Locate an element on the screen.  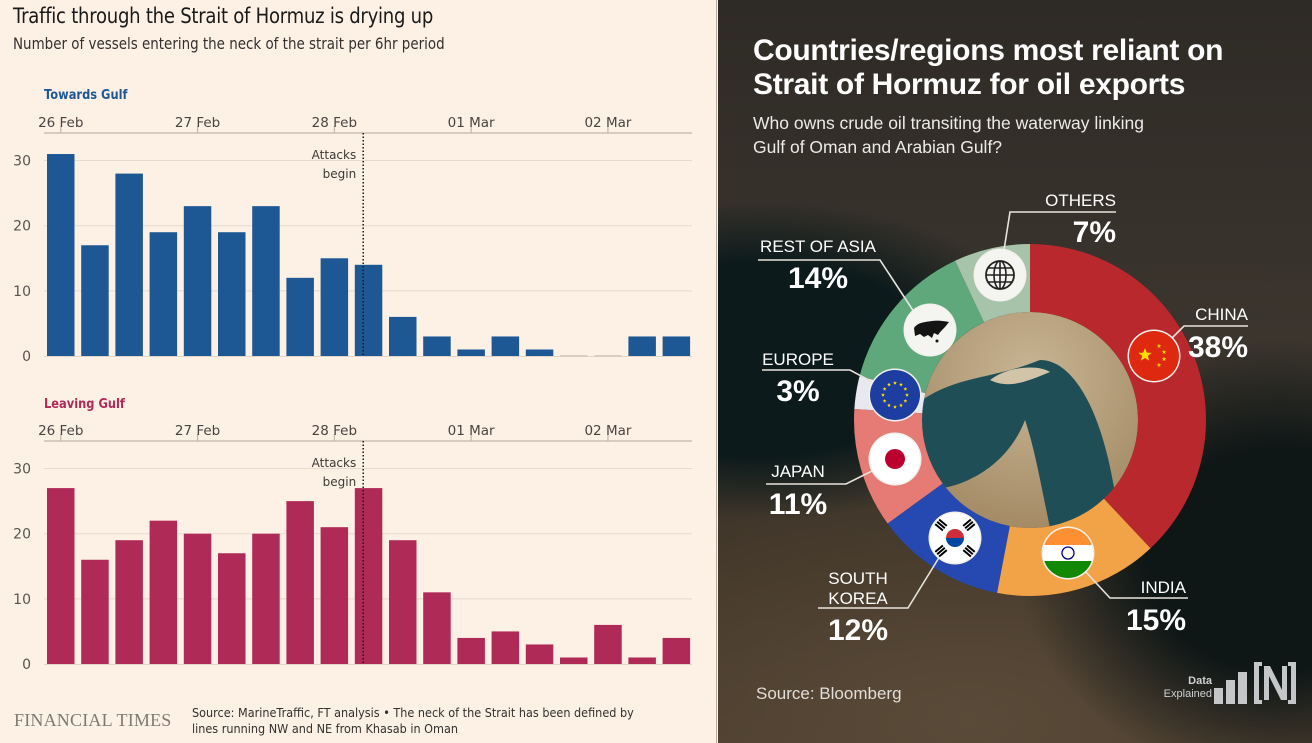
slice-value-rest-of-asia: 14% is located at coordinates (818, 278).